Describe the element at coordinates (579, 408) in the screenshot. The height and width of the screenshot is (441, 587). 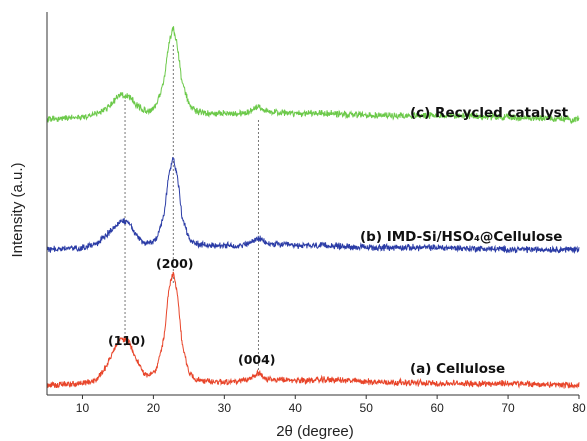
I see `x-tick-label: 80` at that location.